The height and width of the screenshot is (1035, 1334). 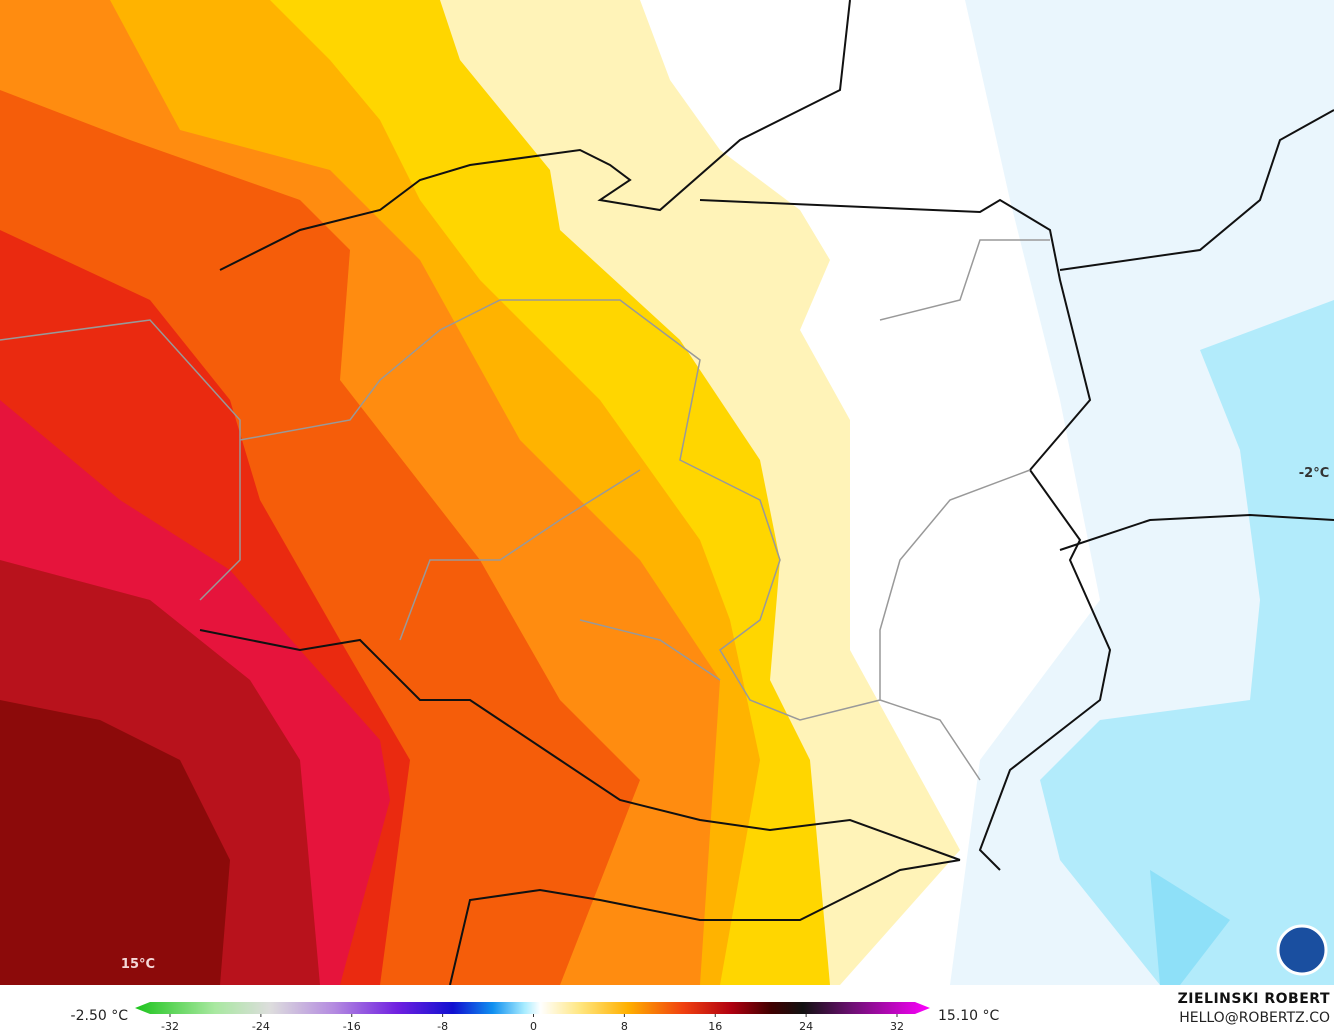 I want to click on colorbar, so click(x=532, y=1008).